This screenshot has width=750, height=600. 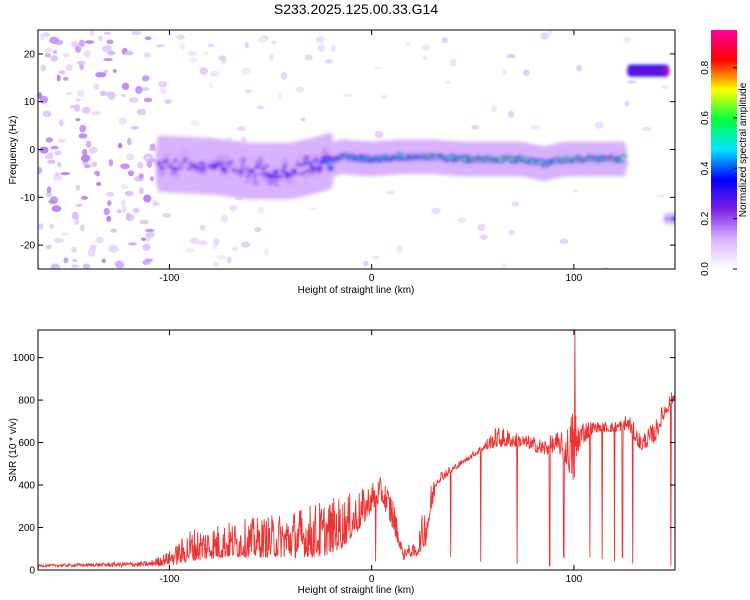 What do you see at coordinates (32, 150) in the screenshot?
I see `spectrogram-ytick-label: 0` at bounding box center [32, 150].